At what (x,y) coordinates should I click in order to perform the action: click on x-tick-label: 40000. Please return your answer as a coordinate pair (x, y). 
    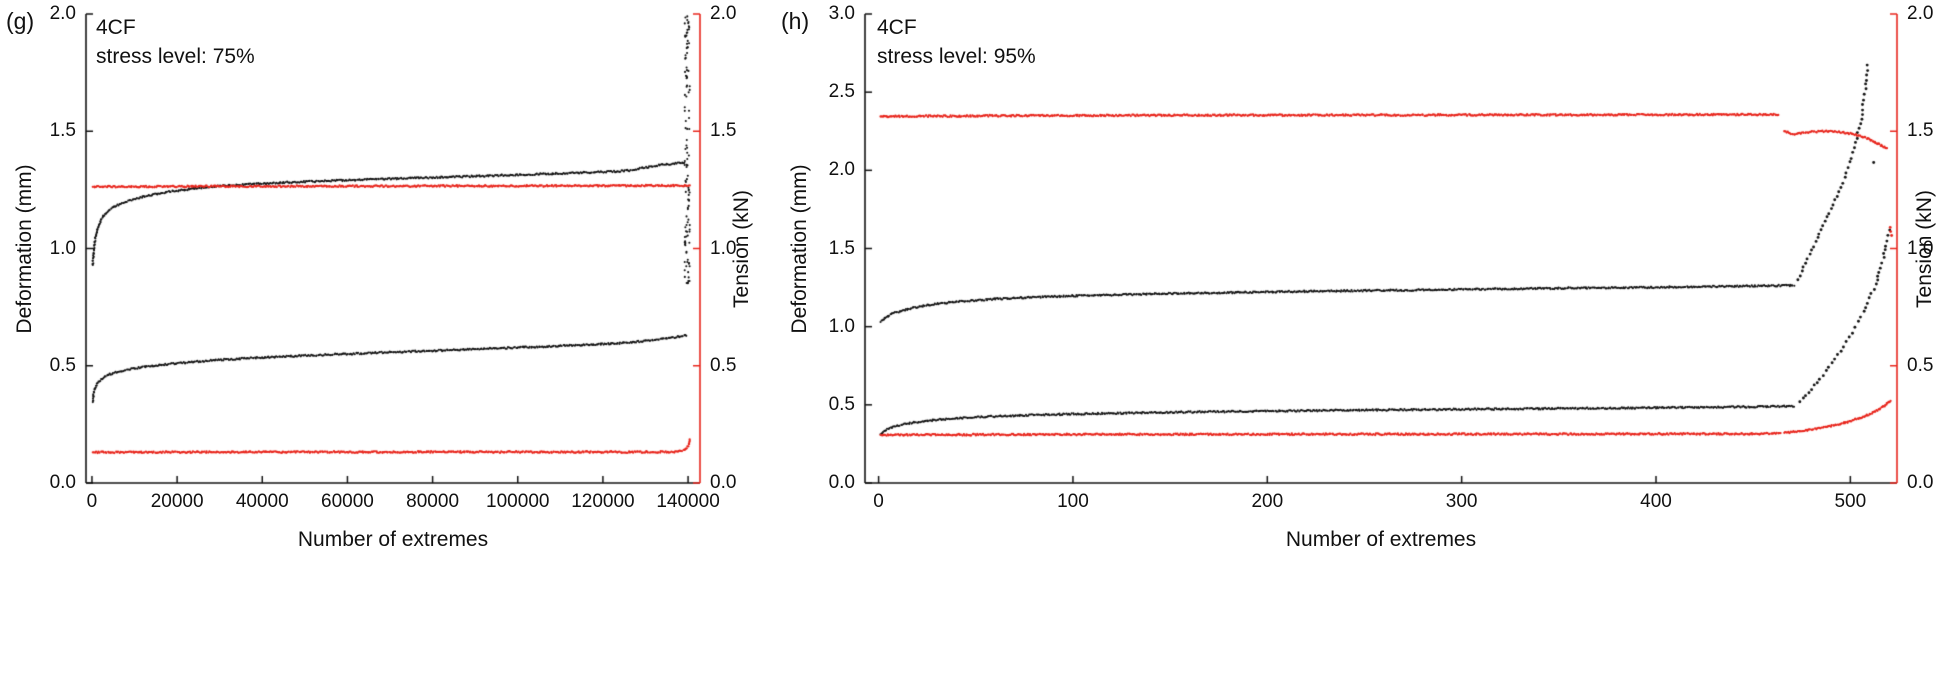
    Looking at the image, I should click on (262, 501).